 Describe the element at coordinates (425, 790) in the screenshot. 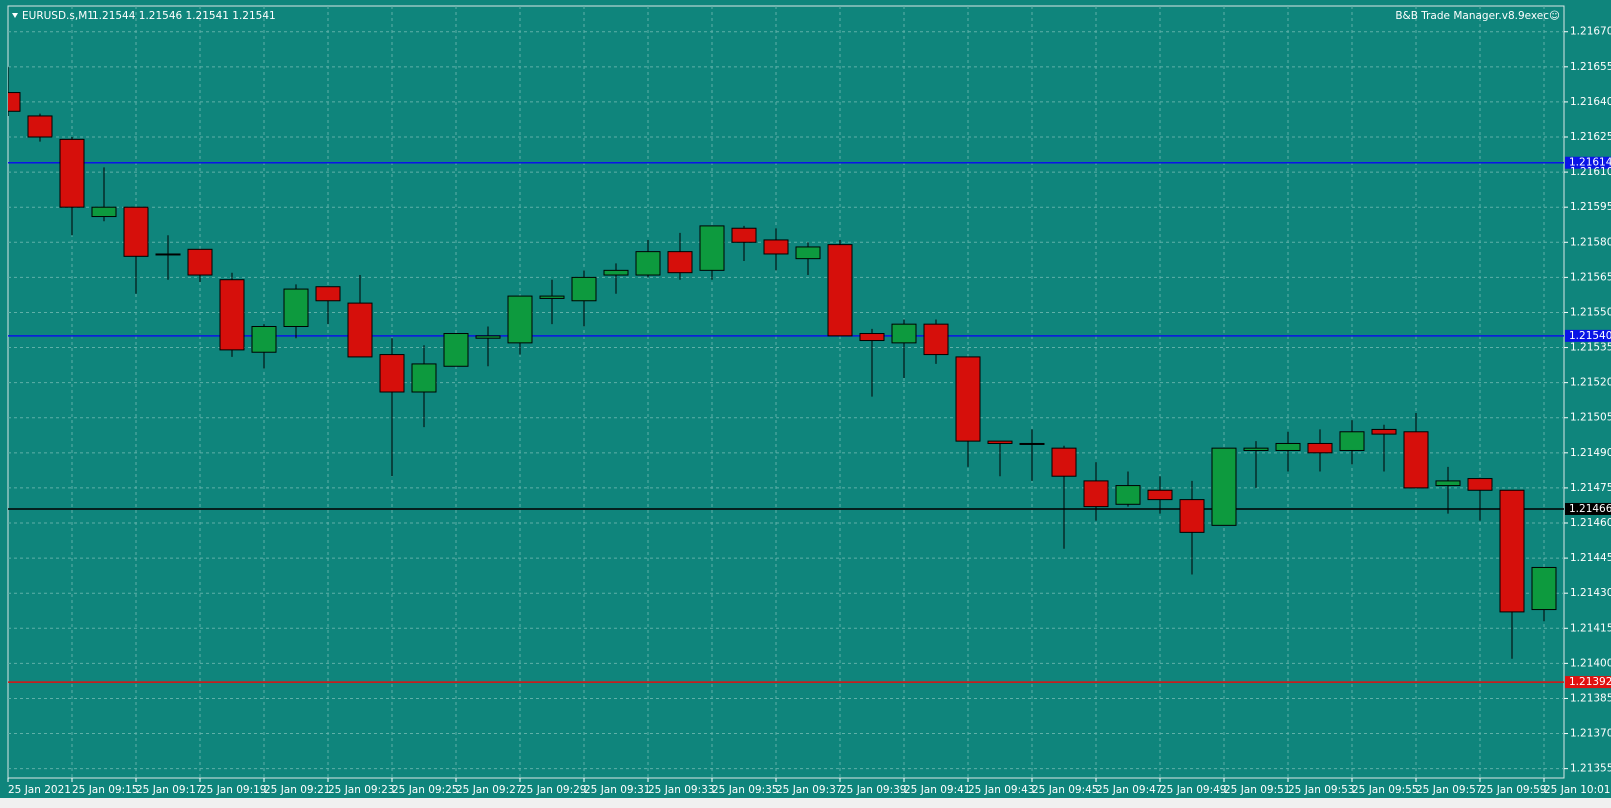

I see `x-tick-label: 25 Jan 09:25` at that location.